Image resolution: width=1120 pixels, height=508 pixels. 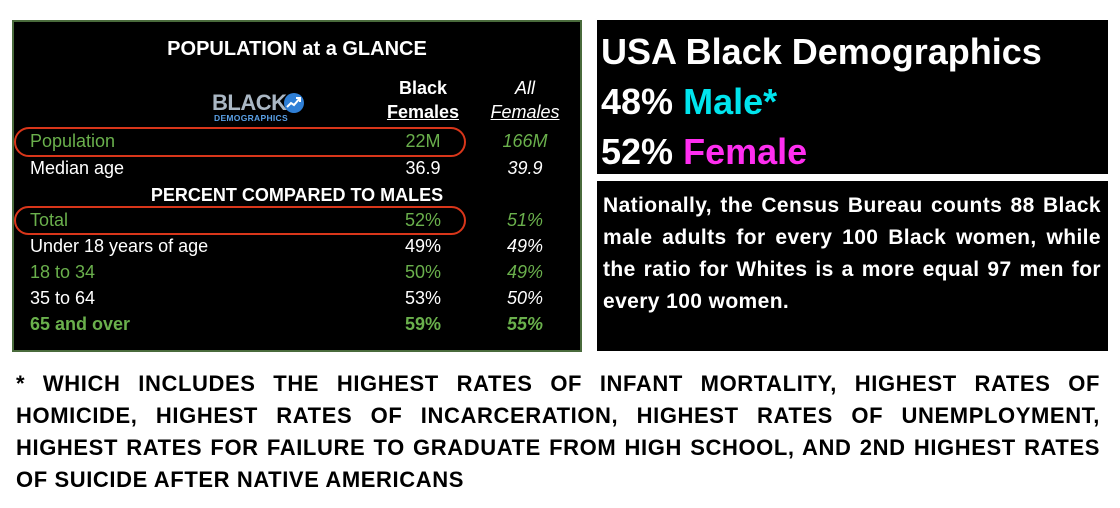 What do you see at coordinates (525, 220) in the screenshot?
I see `all-females-value: 51%` at bounding box center [525, 220].